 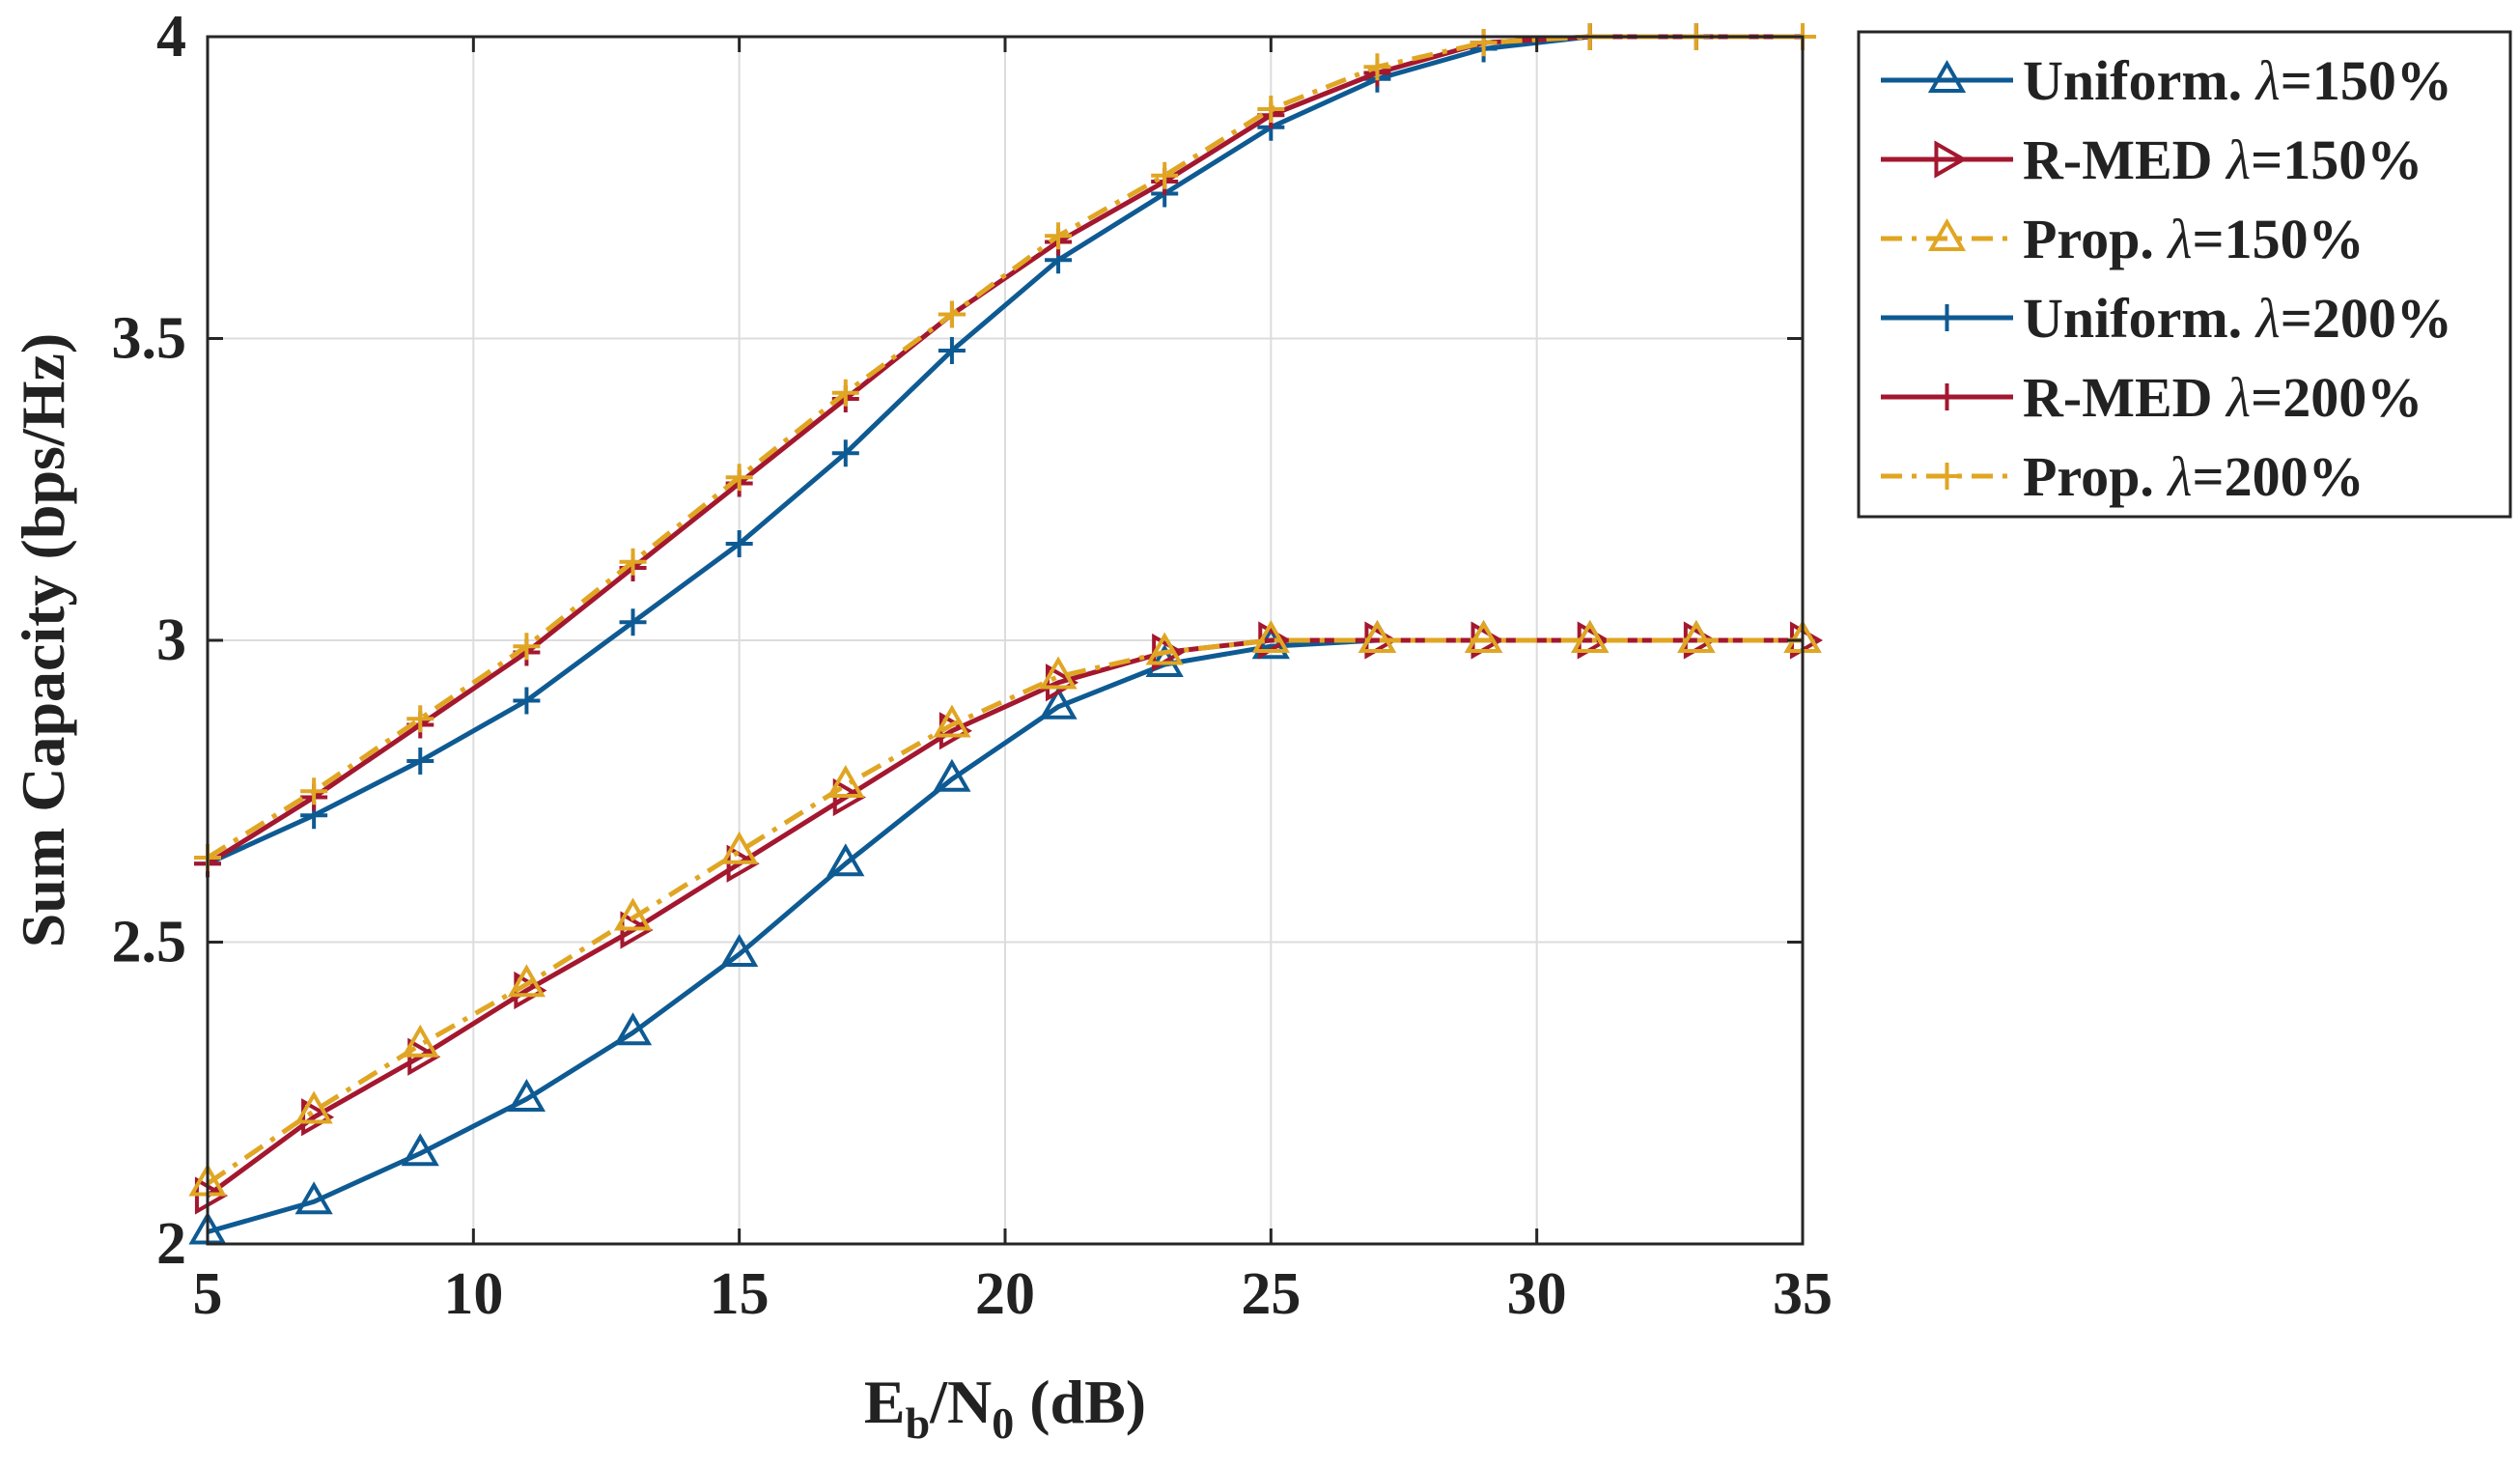 What do you see at coordinates (473, 1294) in the screenshot?
I see `x-tick-label: 10` at bounding box center [473, 1294].